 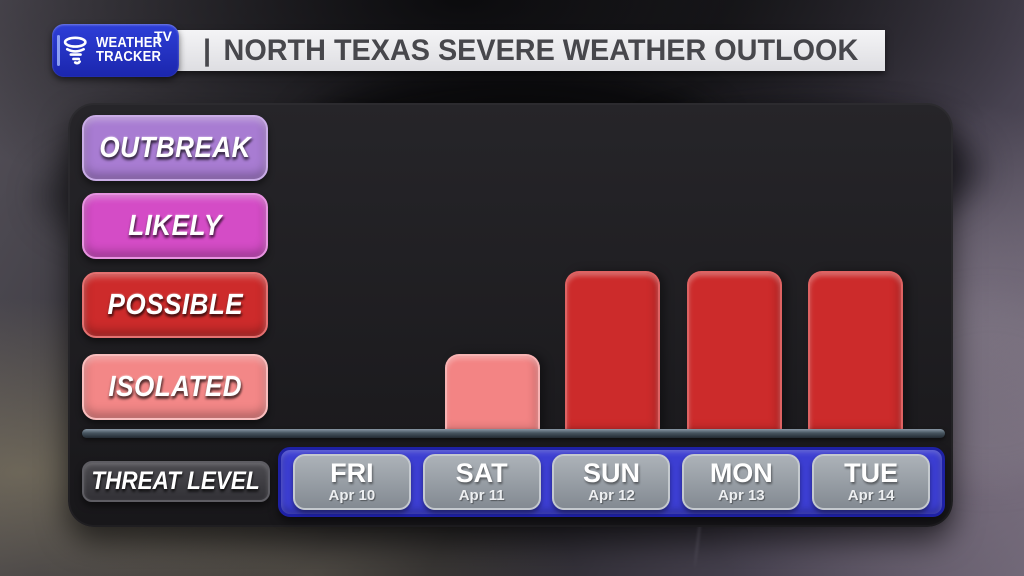 I want to click on legend-label: OUTBREAK, so click(x=175, y=147).